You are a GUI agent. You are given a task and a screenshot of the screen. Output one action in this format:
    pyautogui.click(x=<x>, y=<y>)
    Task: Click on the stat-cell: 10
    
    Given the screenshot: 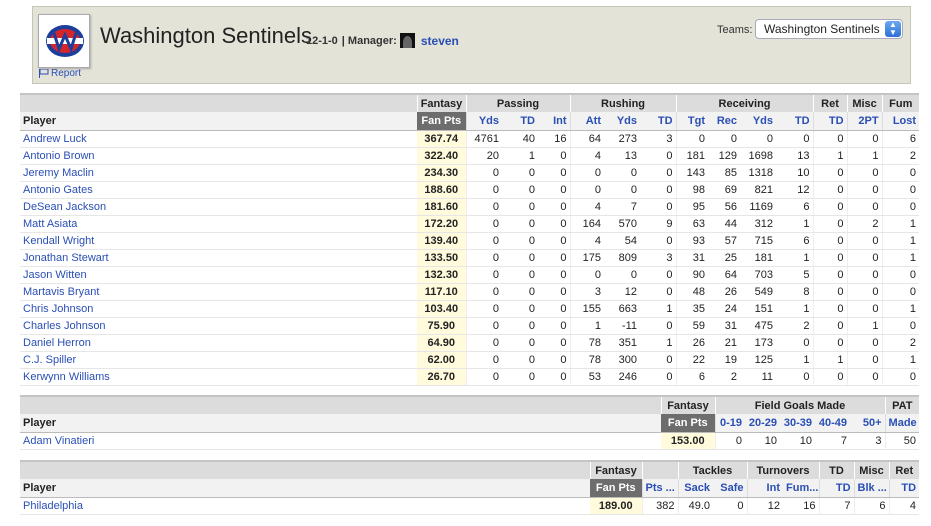 What is the action you would take?
    pyautogui.click(x=795, y=173)
    